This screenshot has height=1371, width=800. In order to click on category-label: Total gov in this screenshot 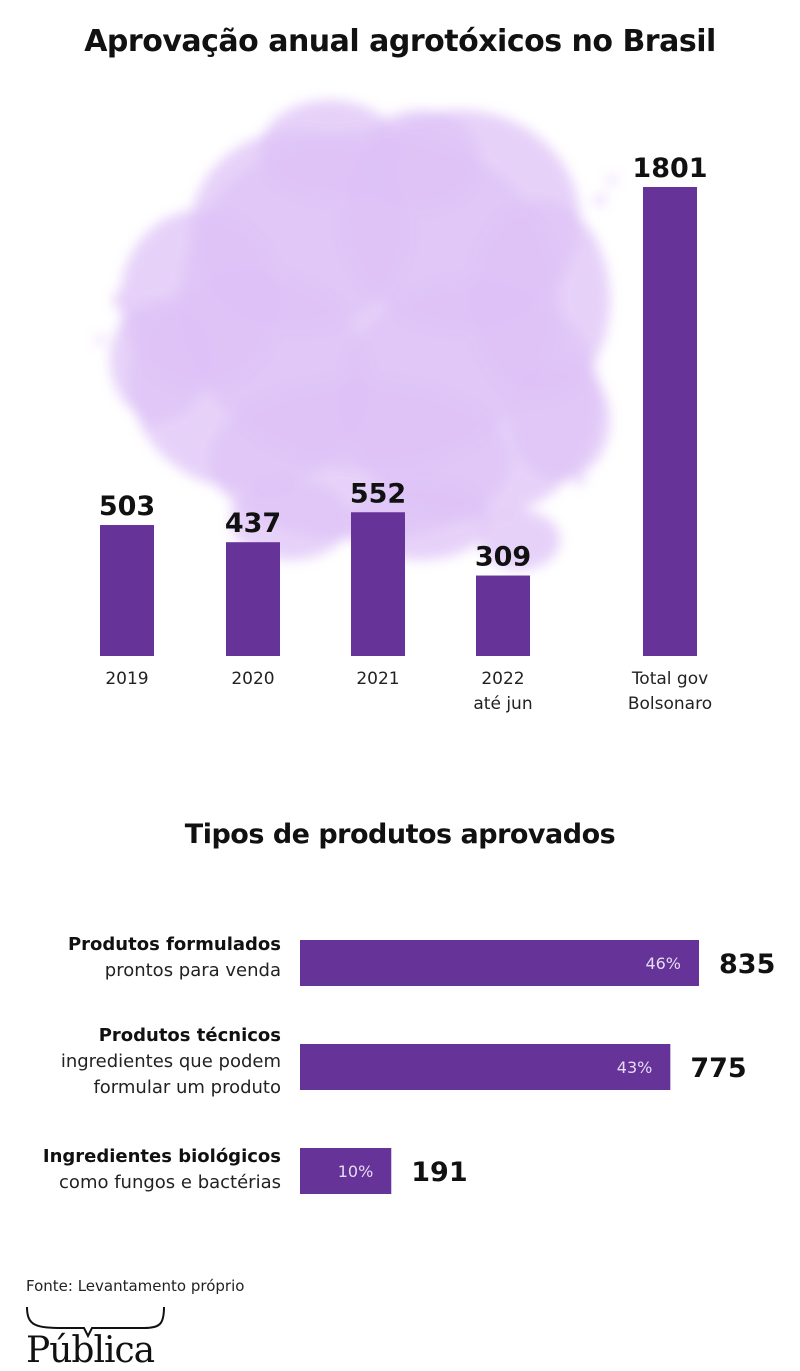, I will do `click(669, 679)`.